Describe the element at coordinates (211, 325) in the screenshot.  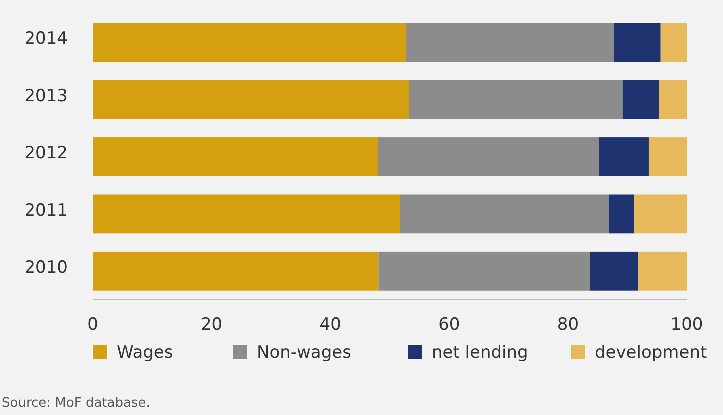
I see `x-tick-label: 20` at that location.